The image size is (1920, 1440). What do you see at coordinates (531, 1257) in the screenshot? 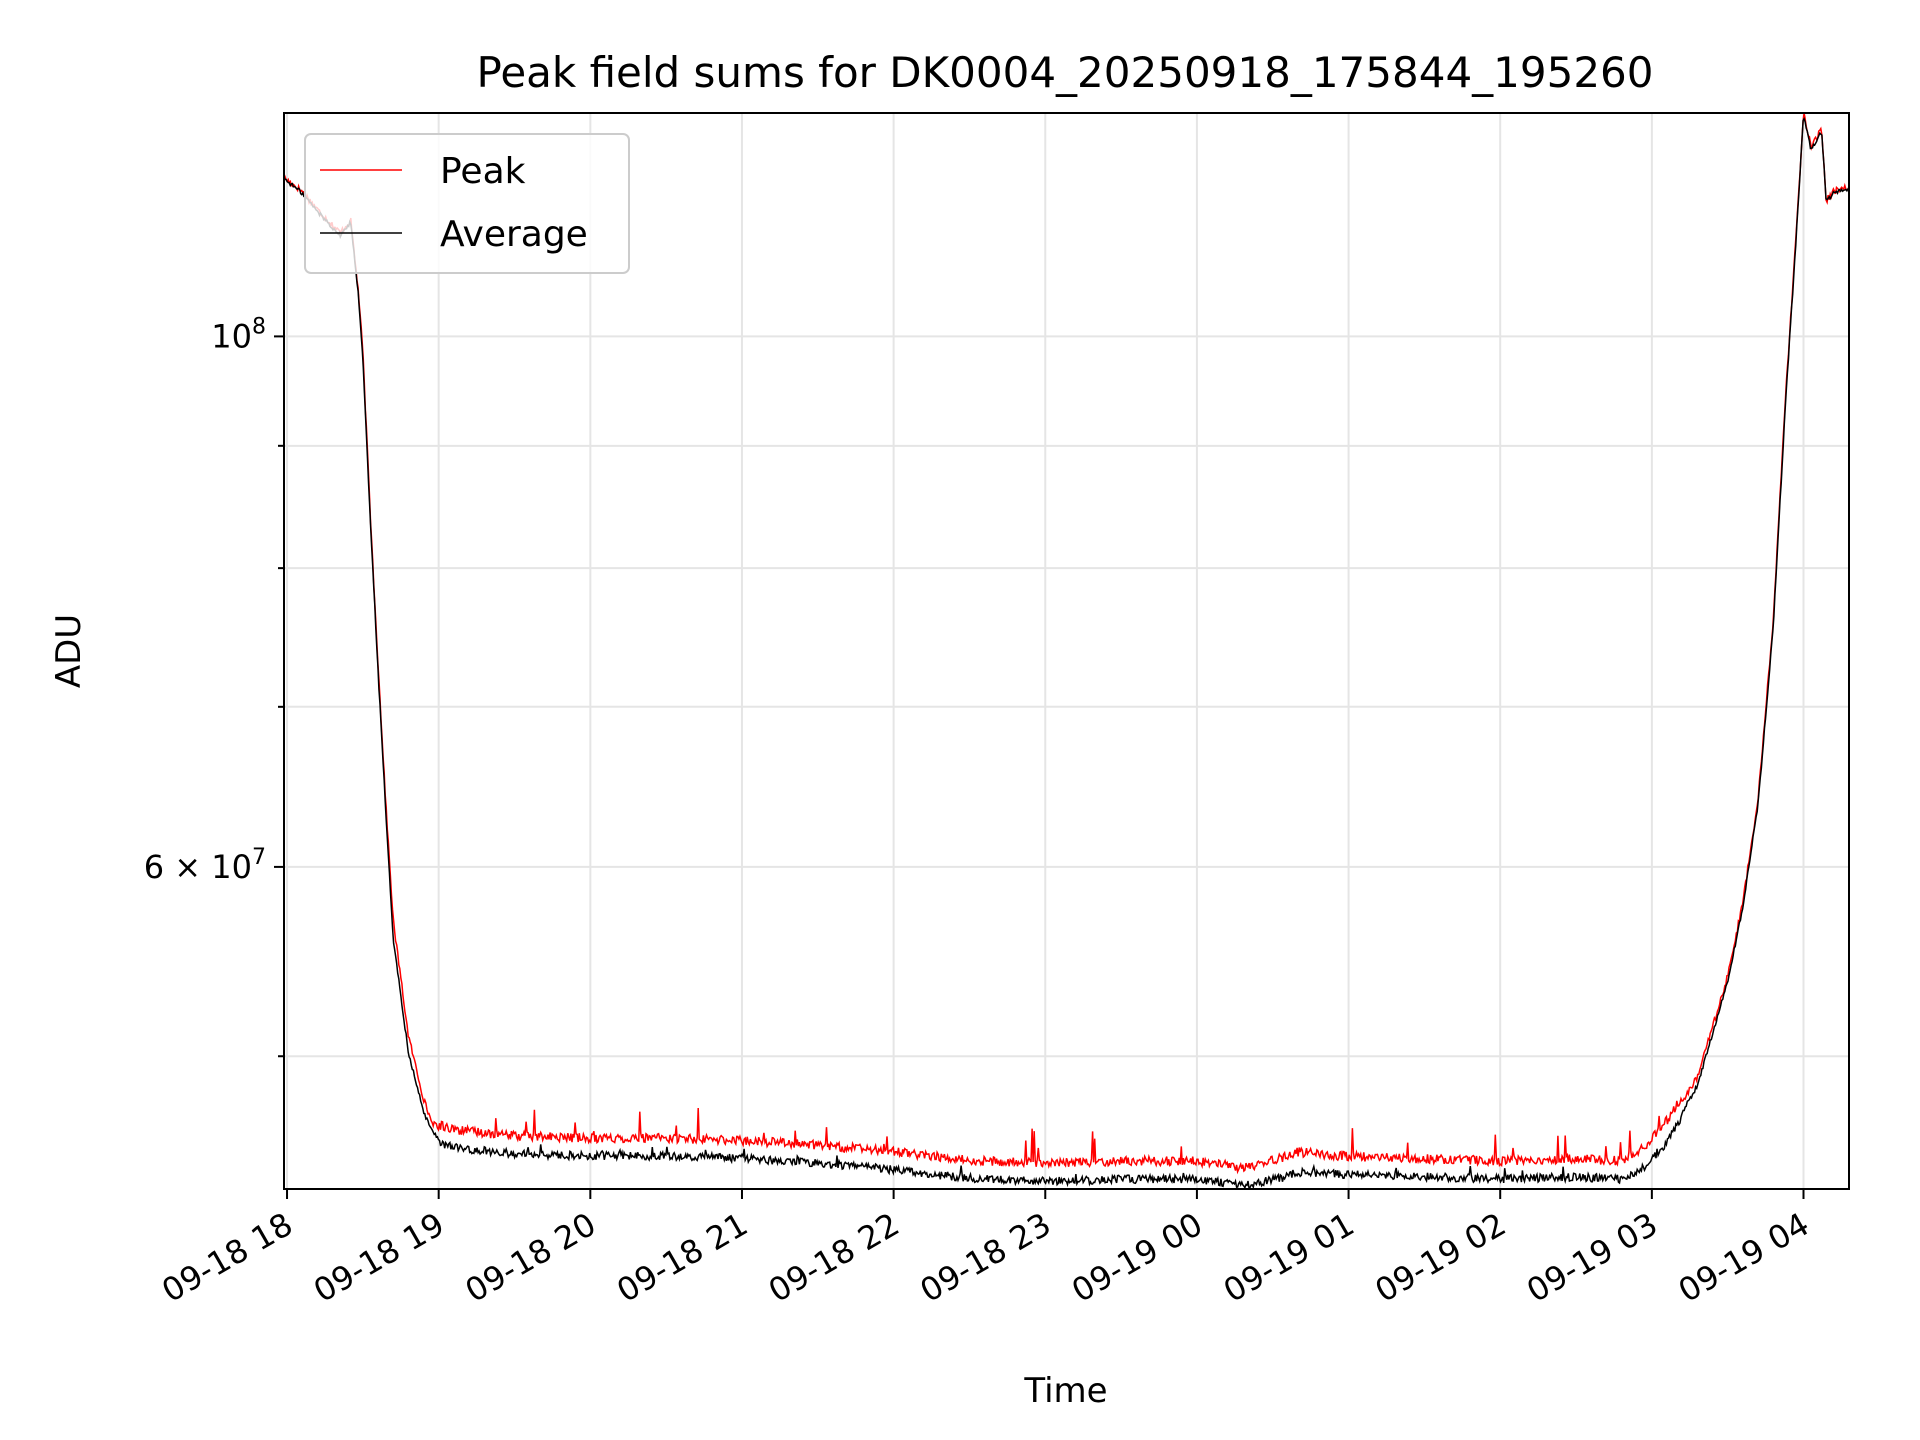
I see `x-tick-label: 09-18 20` at bounding box center [531, 1257].